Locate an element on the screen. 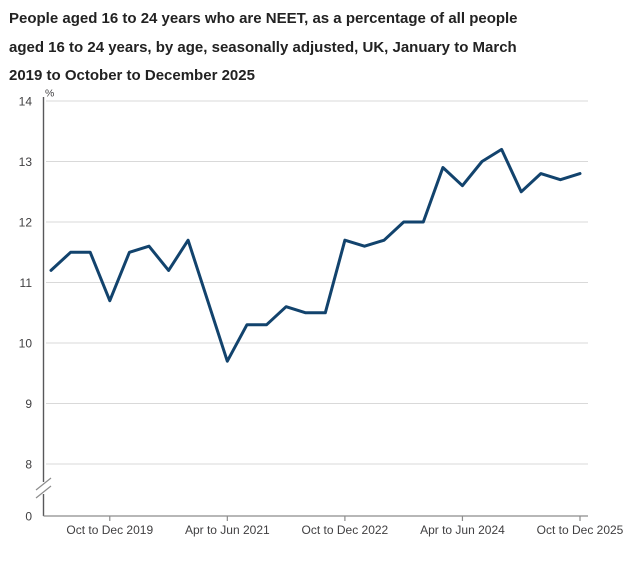 The width and height of the screenshot is (634, 562). unit-label: % is located at coordinates (49, 94).